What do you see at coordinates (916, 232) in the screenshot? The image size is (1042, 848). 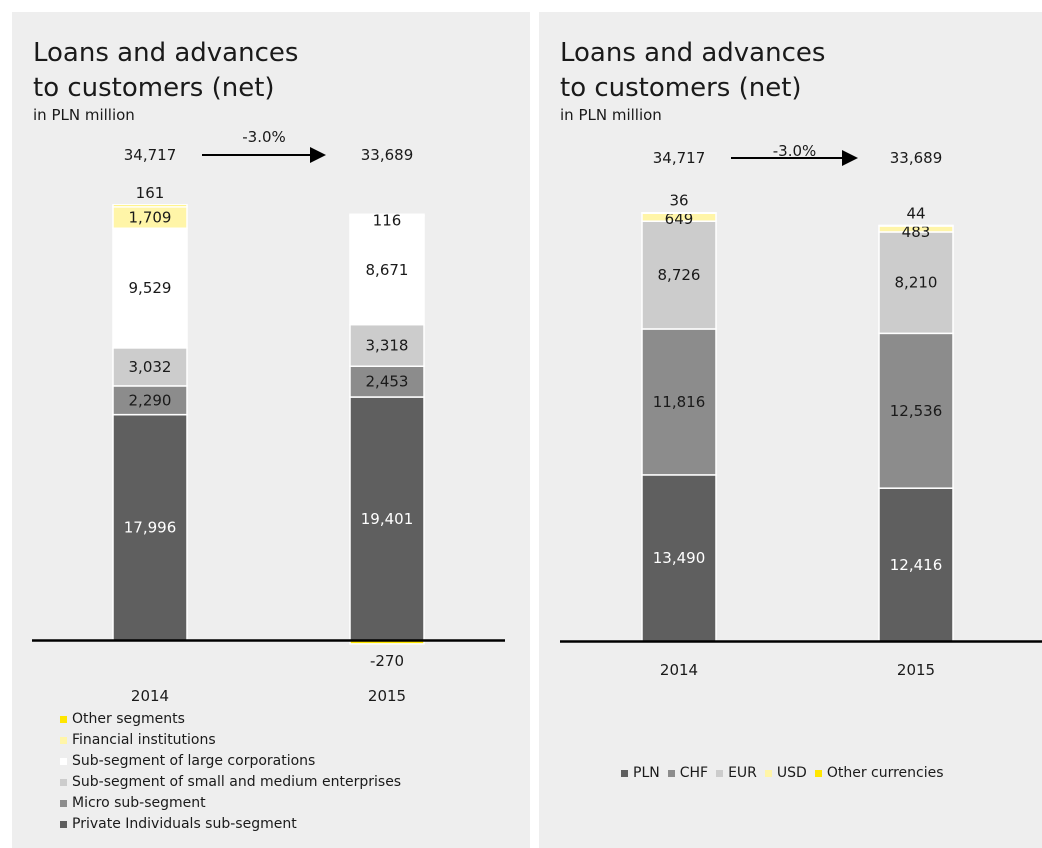 I see `data-label-usd-2015: 483` at bounding box center [916, 232].